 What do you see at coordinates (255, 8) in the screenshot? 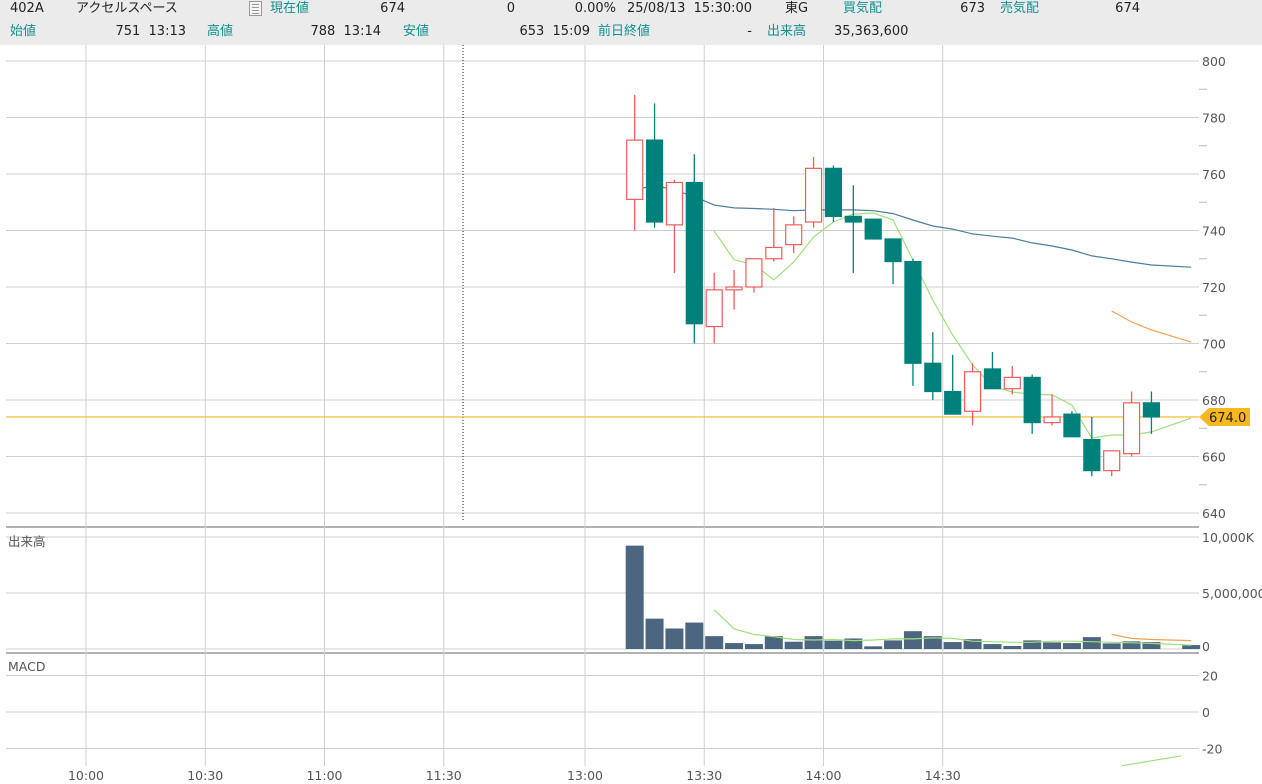
I see `document-icon` at bounding box center [255, 8].